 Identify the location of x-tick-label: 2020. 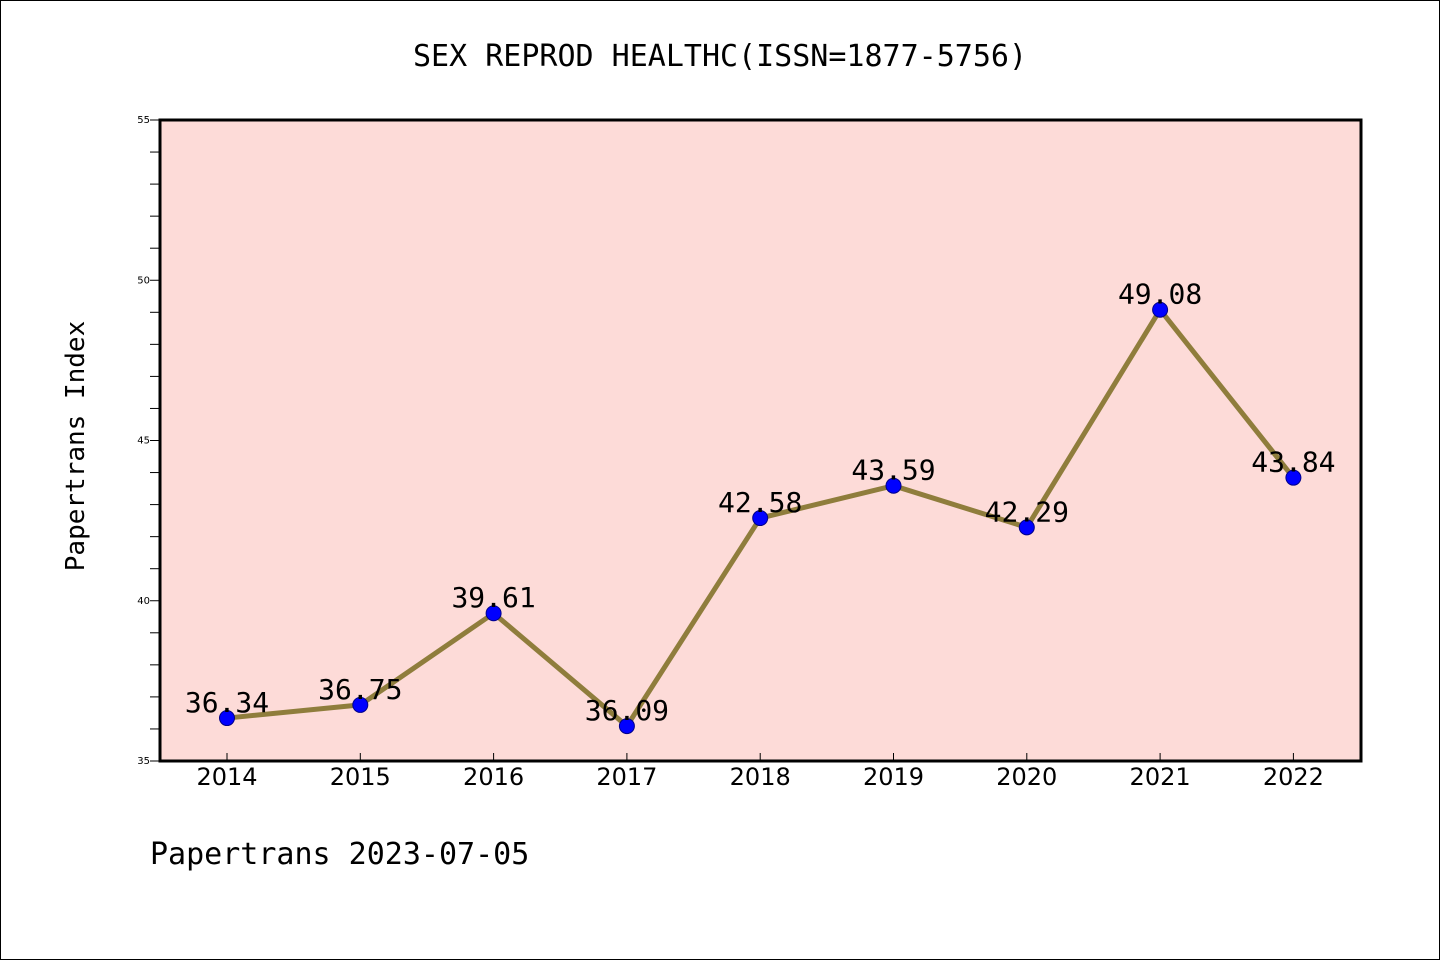
(1026, 777).